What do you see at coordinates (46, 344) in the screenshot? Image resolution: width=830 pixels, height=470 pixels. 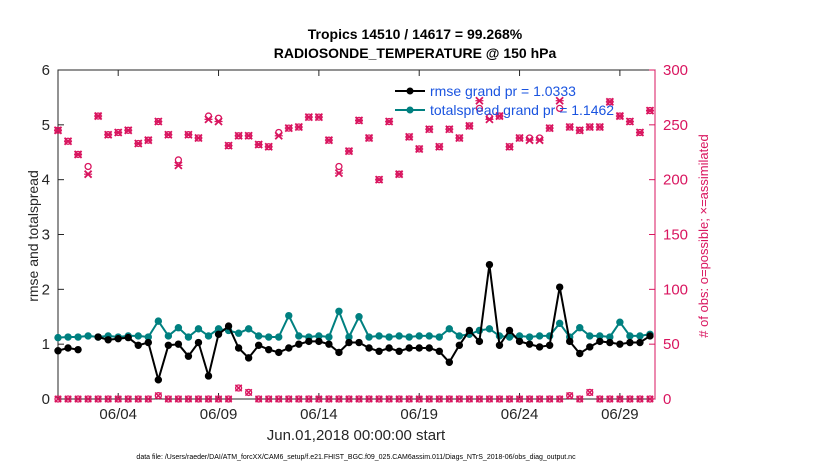 I see `y-tick-left-label: 1` at bounding box center [46, 344].